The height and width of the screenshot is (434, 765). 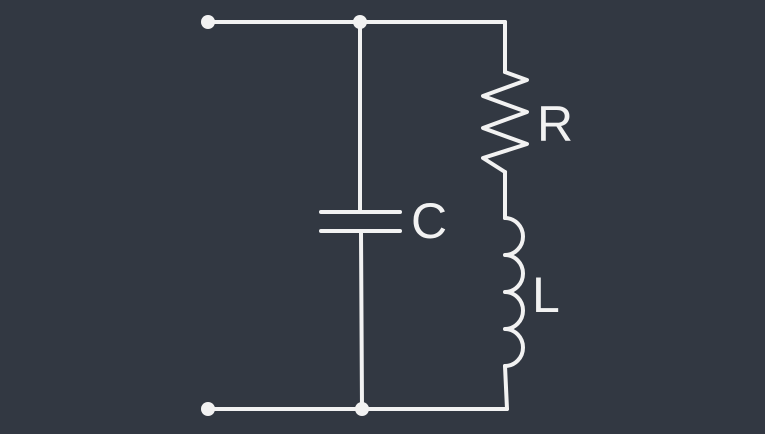 What do you see at coordinates (208, 22) in the screenshot?
I see `input-terminal-top` at bounding box center [208, 22].